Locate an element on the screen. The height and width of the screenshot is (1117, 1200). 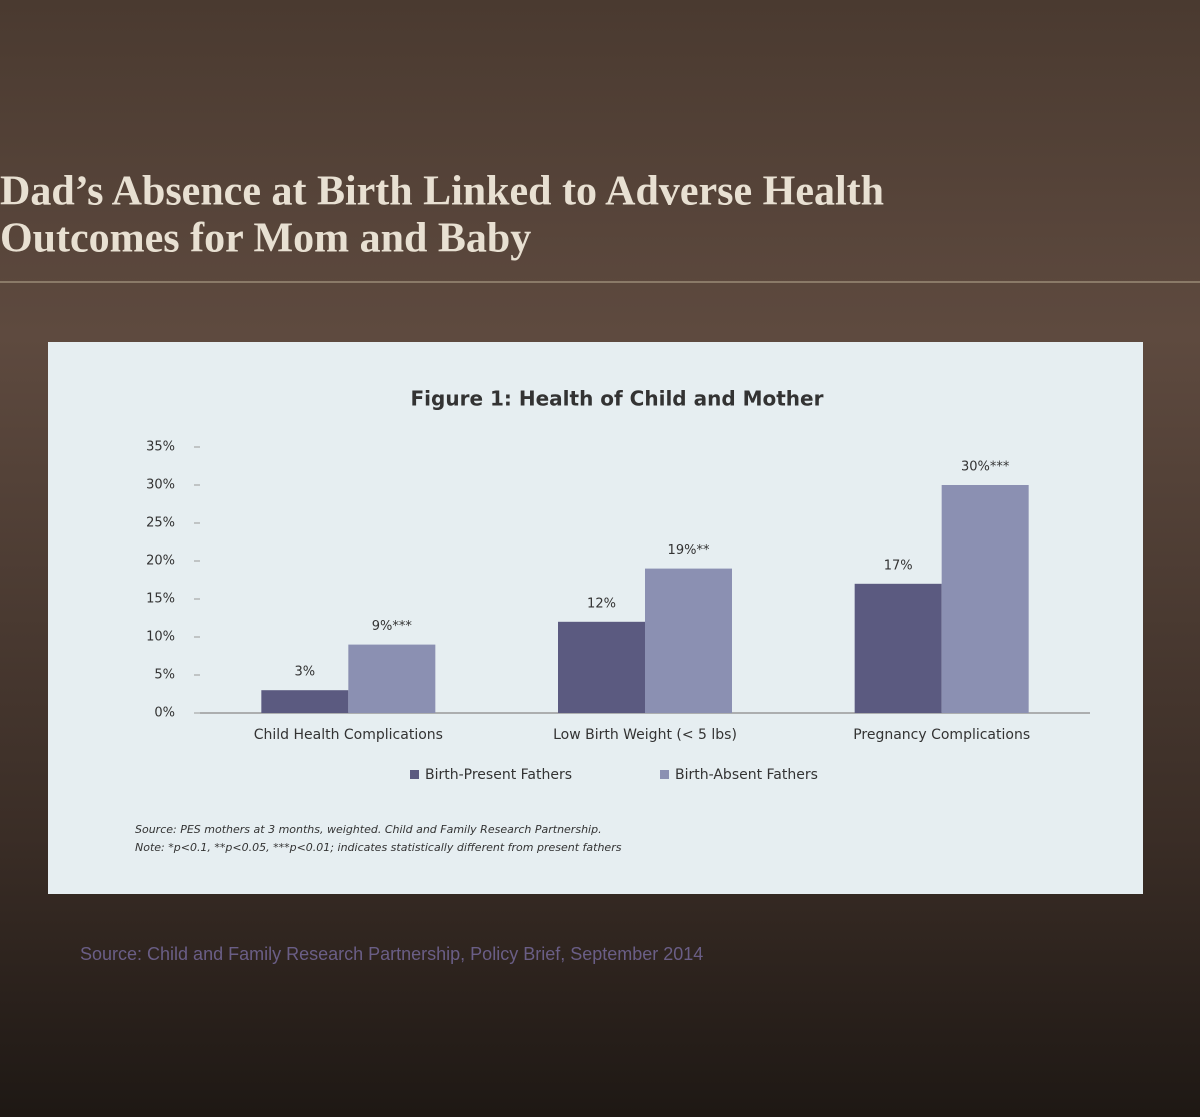
value-label: 17% is located at coordinates (898, 565).